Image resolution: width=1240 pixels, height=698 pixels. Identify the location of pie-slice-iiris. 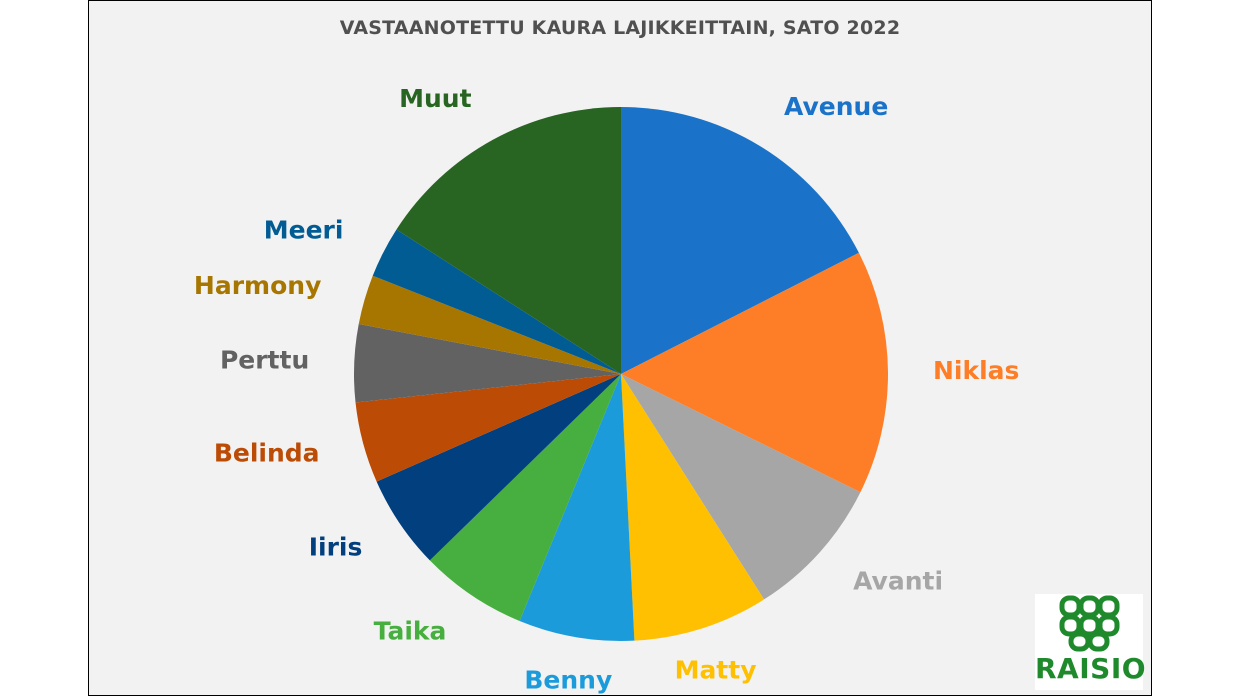
(498, 467).